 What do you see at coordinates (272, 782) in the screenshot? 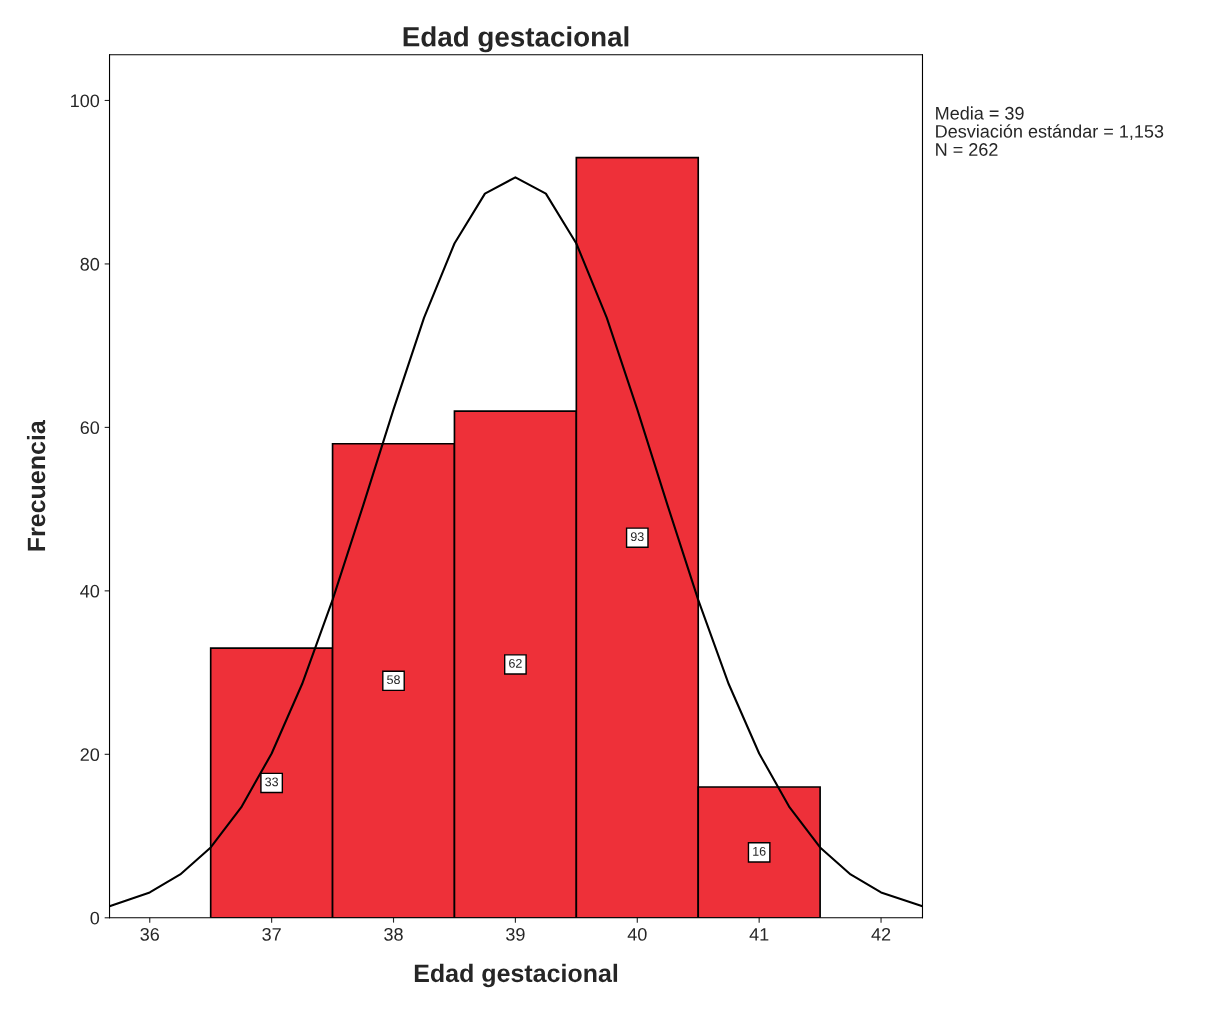
I see `data-label: 33` at bounding box center [272, 782].